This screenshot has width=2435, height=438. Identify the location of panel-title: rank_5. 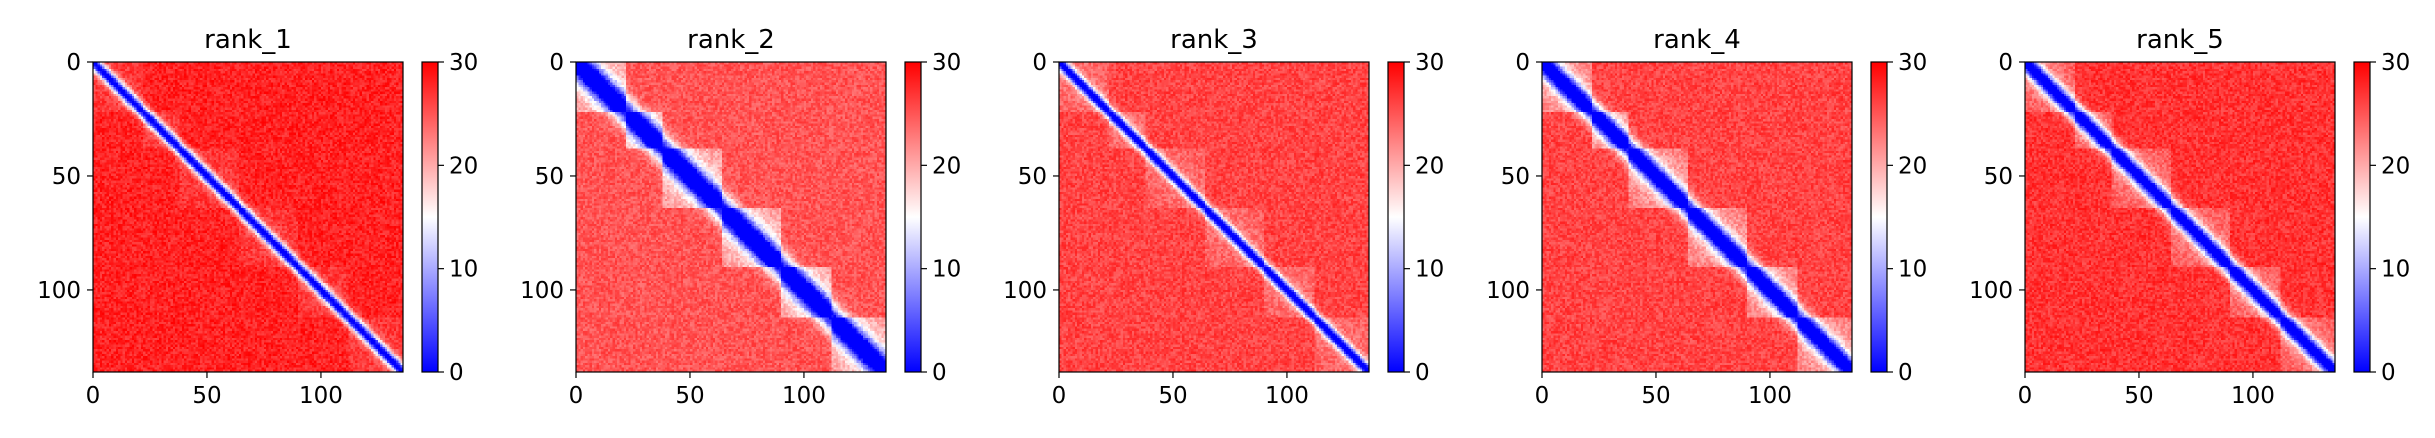
(2180, 40).